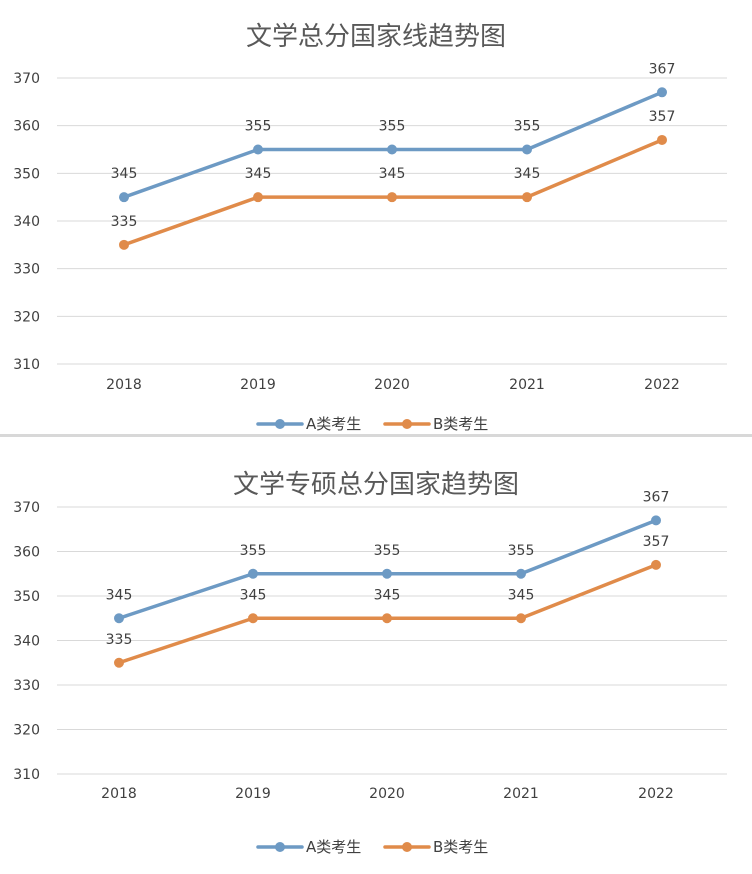 Image resolution: width=752 pixels, height=874 pixels. What do you see at coordinates (376, 485) in the screenshot?
I see `chart-title: 文学专硕总分国家趋势图` at bounding box center [376, 485].